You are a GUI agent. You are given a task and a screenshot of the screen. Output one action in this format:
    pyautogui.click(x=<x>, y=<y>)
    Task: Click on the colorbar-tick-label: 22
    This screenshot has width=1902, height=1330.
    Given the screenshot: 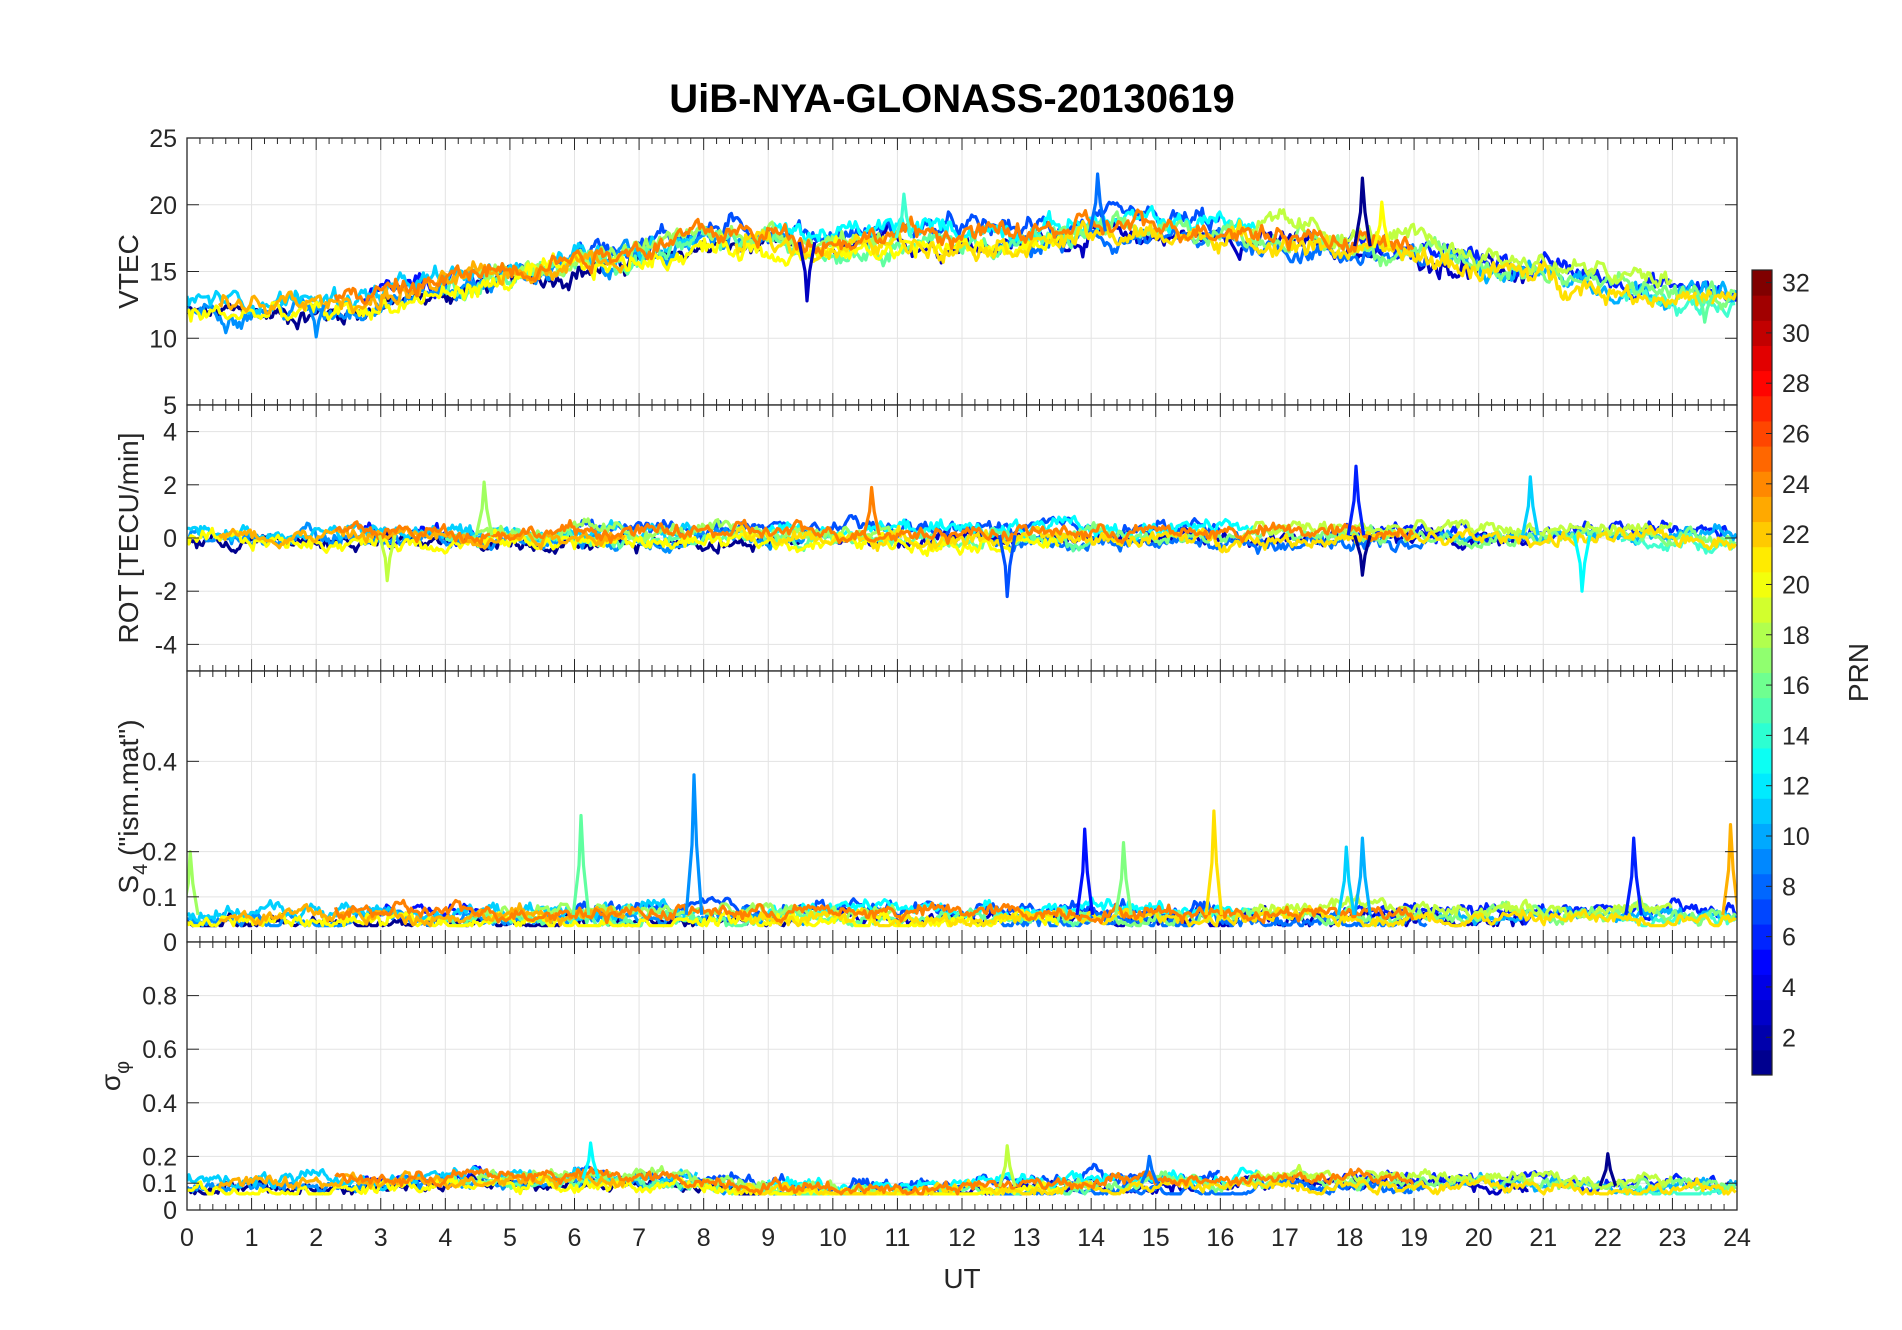 What is the action you would take?
    pyautogui.click(x=1796, y=535)
    